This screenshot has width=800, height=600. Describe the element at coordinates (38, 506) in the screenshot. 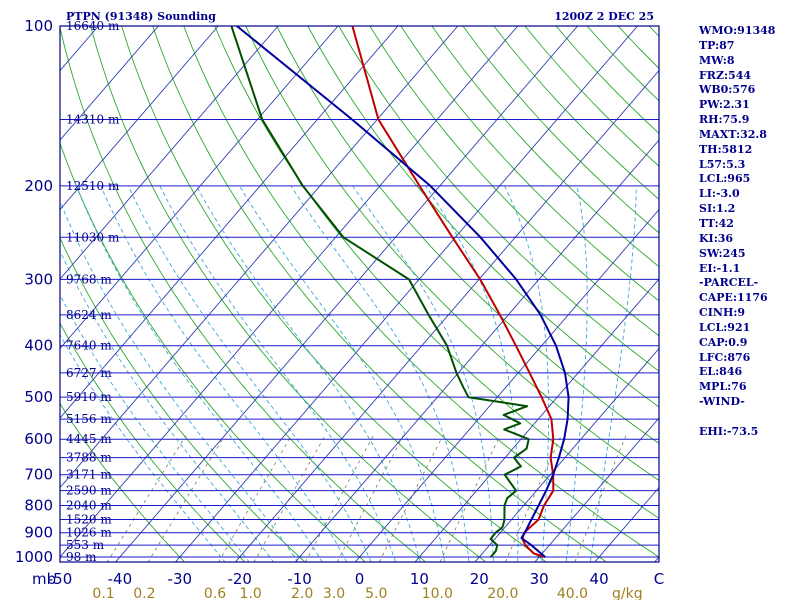

I see `pressure-axis-label: 800` at that location.